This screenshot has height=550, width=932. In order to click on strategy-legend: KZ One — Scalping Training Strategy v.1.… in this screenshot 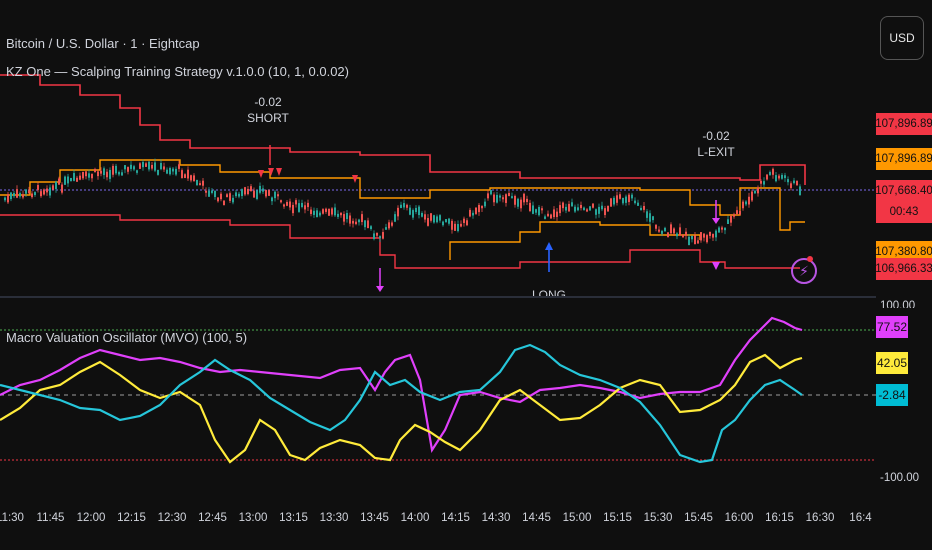, I will do `click(177, 71)`.